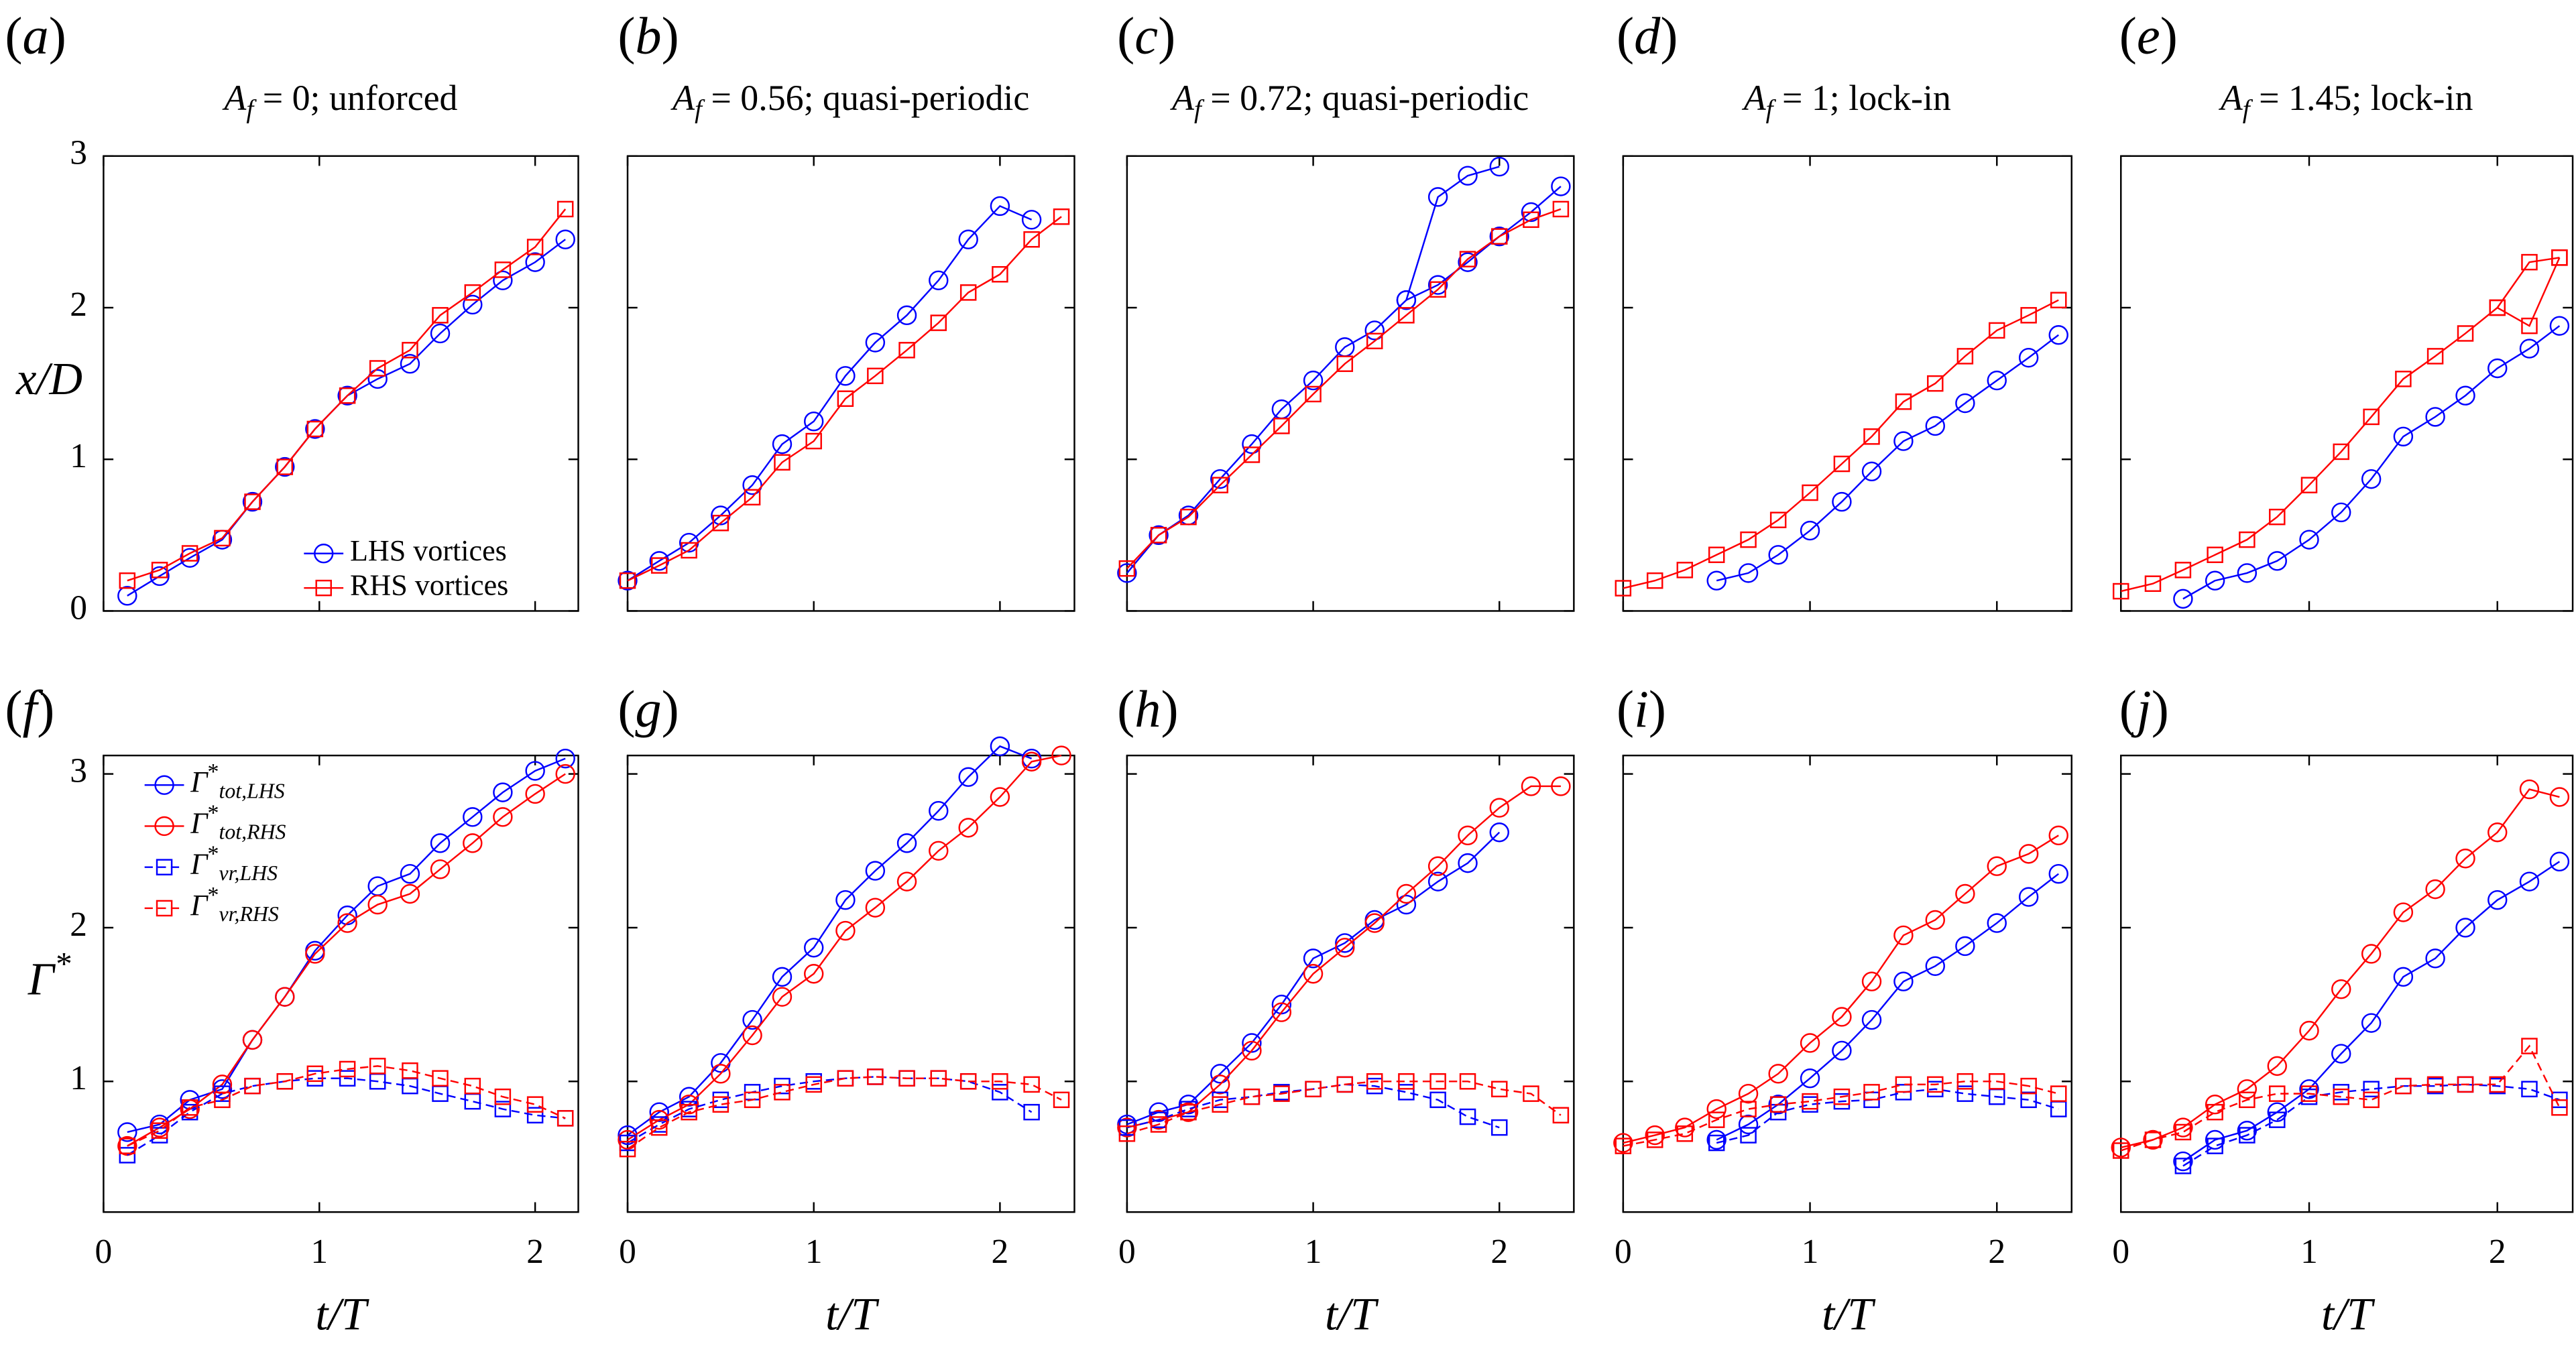 The width and height of the screenshot is (2576, 1352). What do you see at coordinates (429, 584) in the screenshot?
I see `legend-label: RHS vortices` at bounding box center [429, 584].